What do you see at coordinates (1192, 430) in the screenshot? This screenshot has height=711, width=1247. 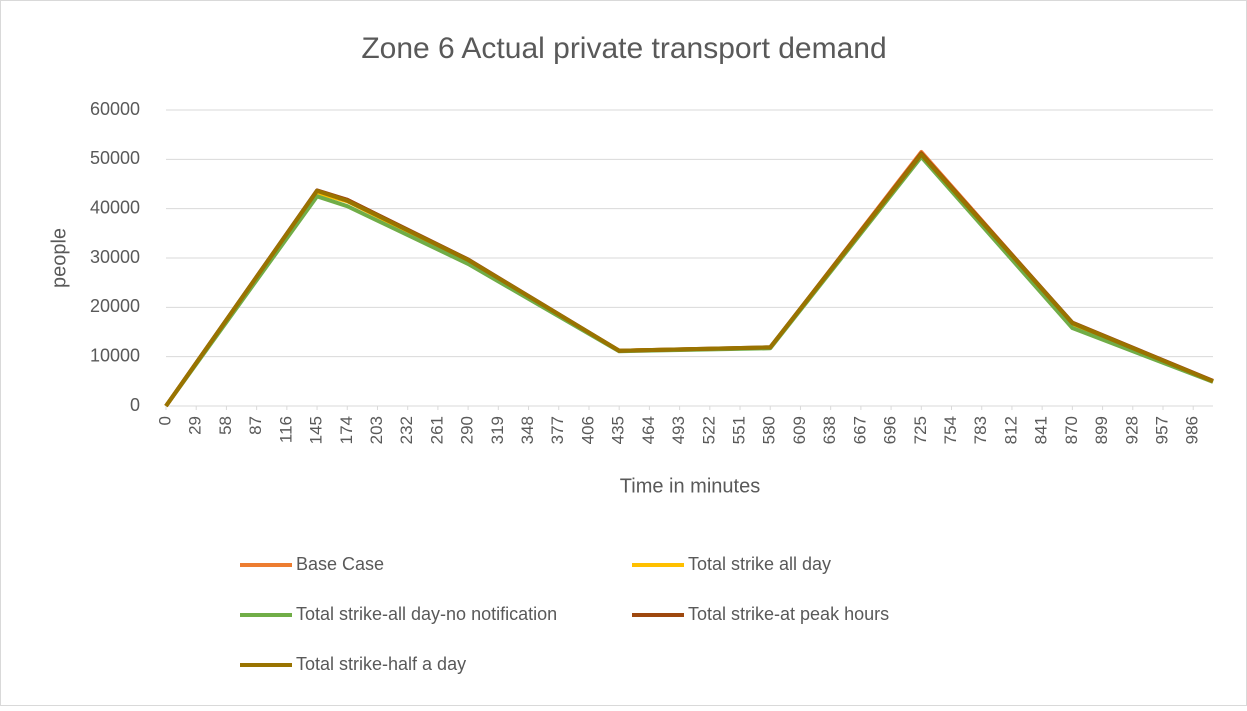 I see `x-tick-label: 986` at bounding box center [1192, 430].